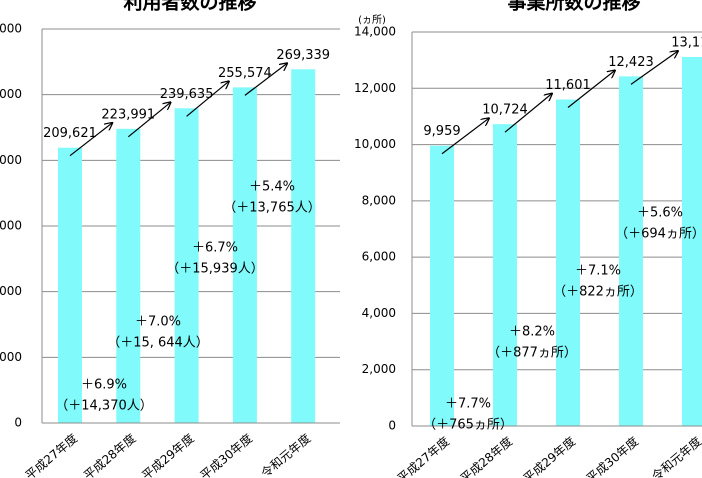  I want to click on value-label: 255,574, so click(245, 73).